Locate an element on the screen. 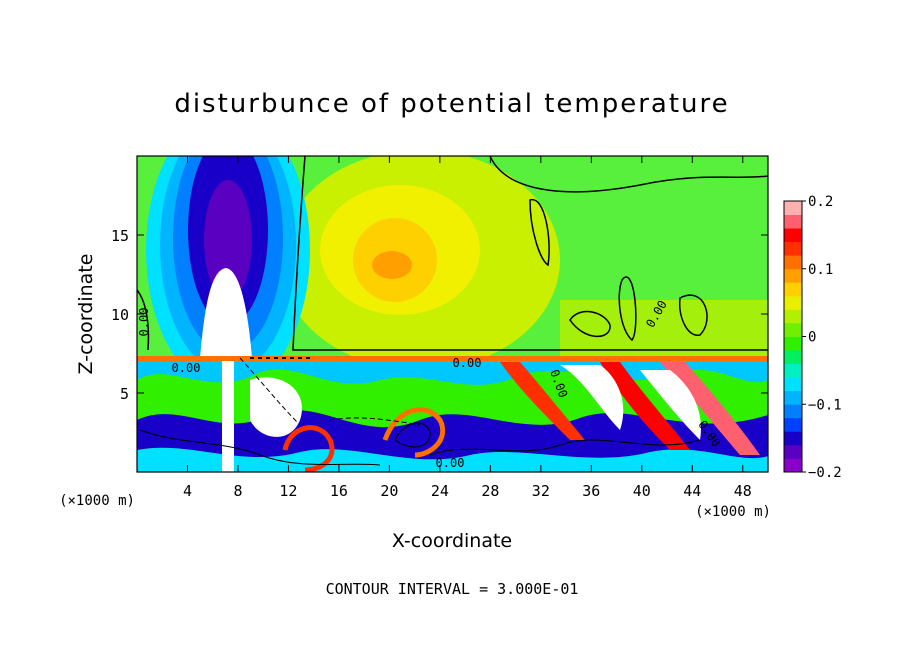 The height and width of the screenshot is (654, 904). colorbar-tick-label: 0 is located at coordinates (812, 338).